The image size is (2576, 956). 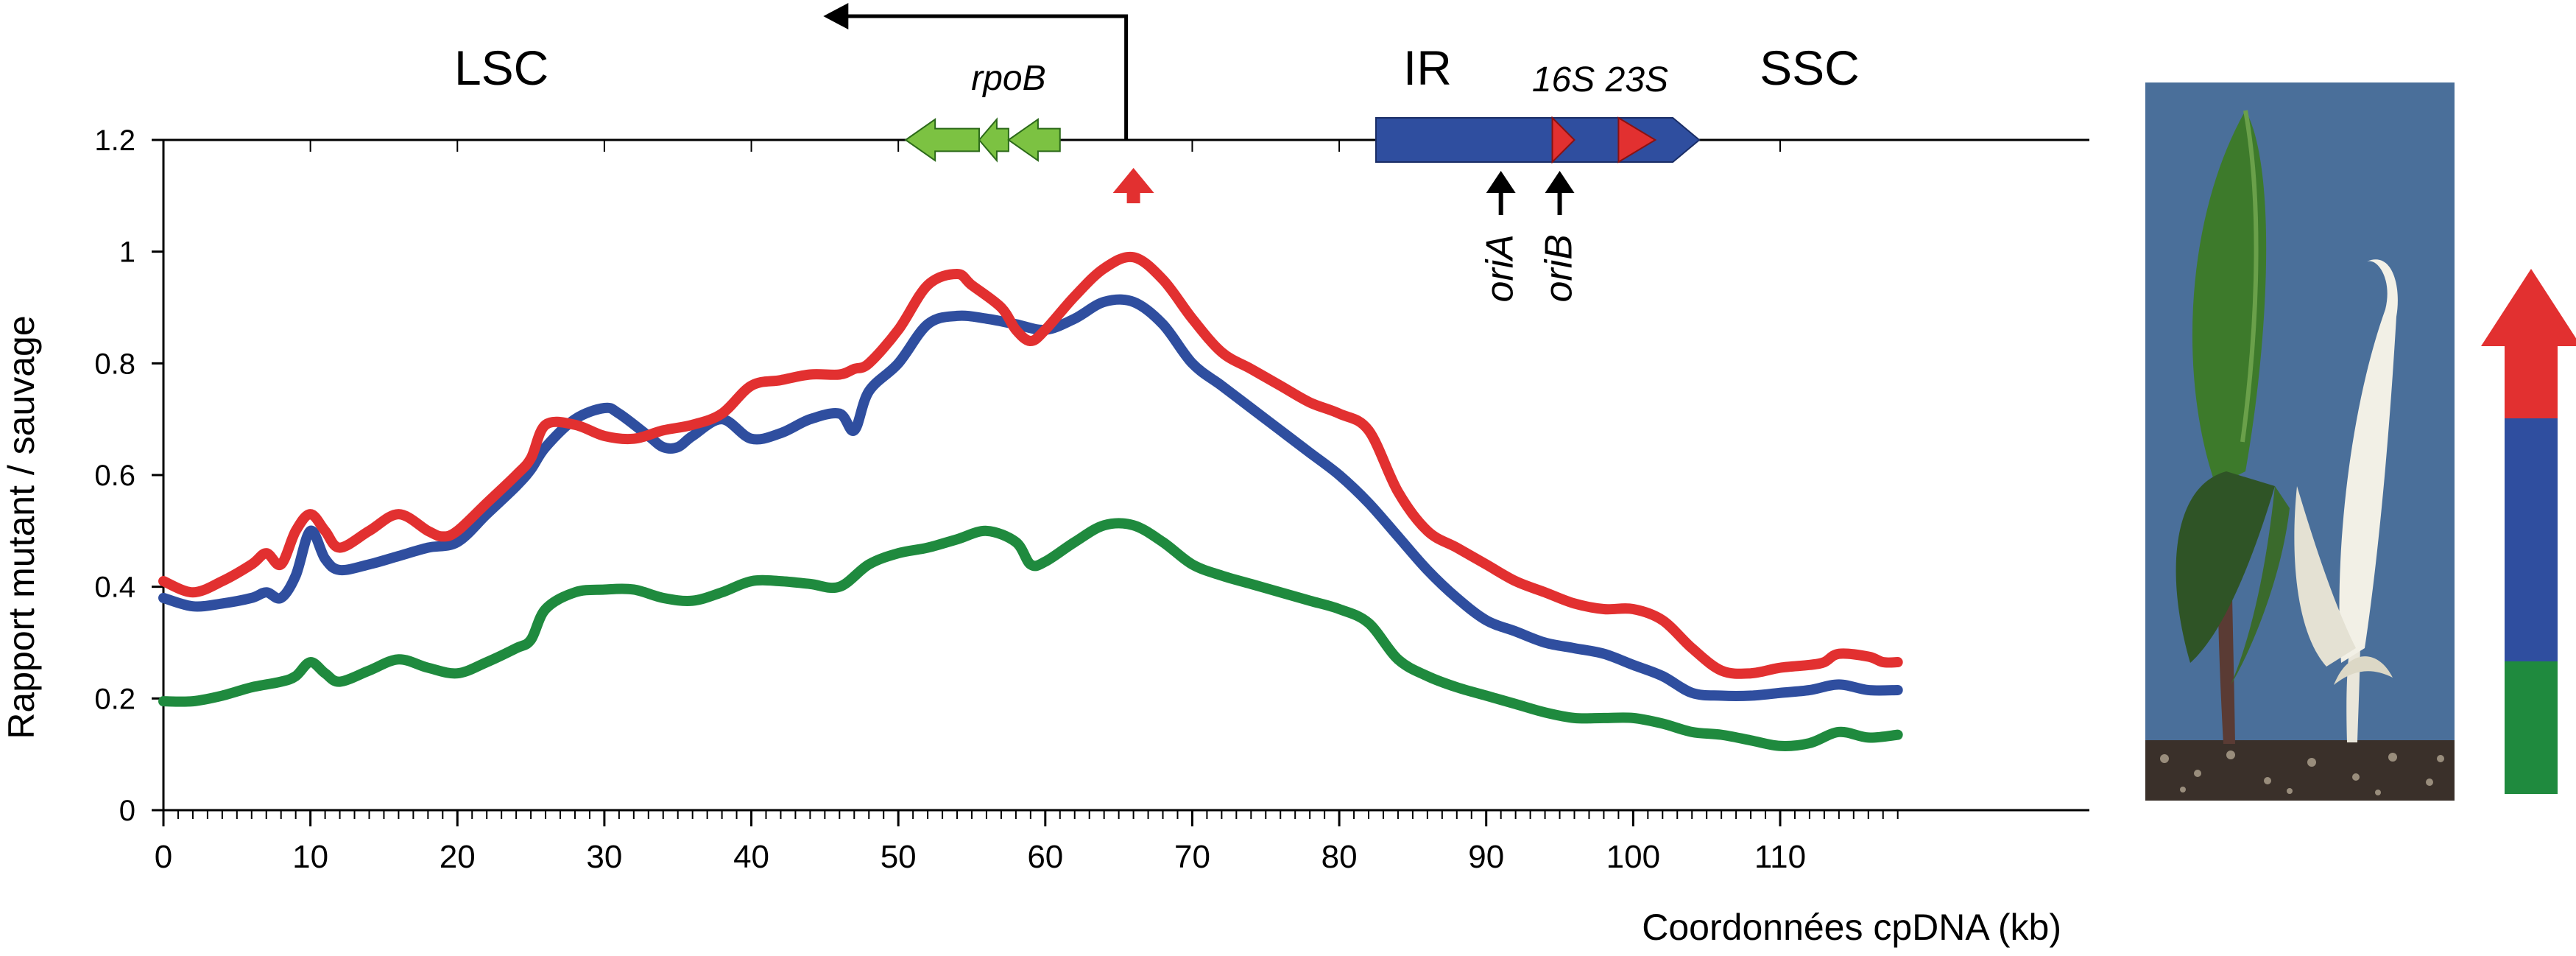 I want to click on x-tick-label: 80, so click(x=1339, y=857).